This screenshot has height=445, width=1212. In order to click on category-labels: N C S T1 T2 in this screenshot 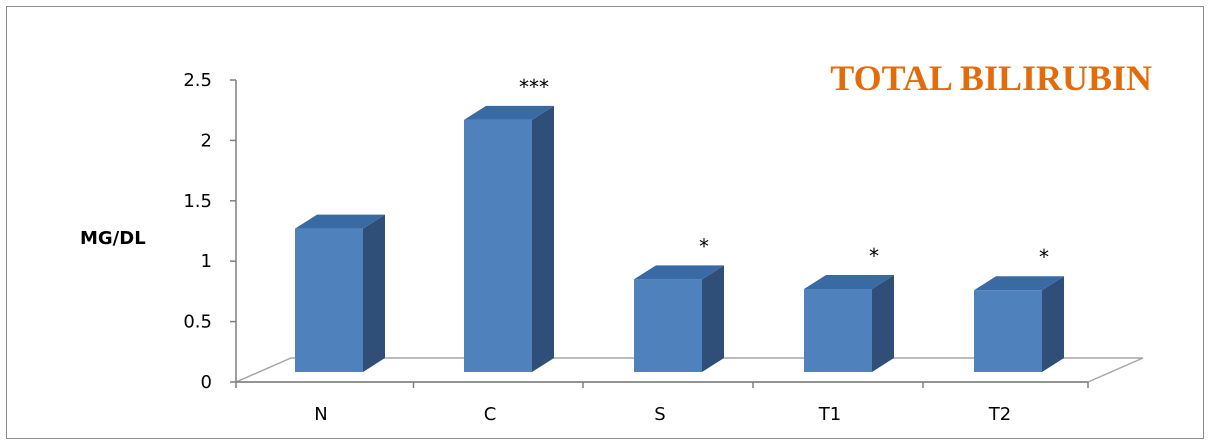, I will do `click(662, 403)`.